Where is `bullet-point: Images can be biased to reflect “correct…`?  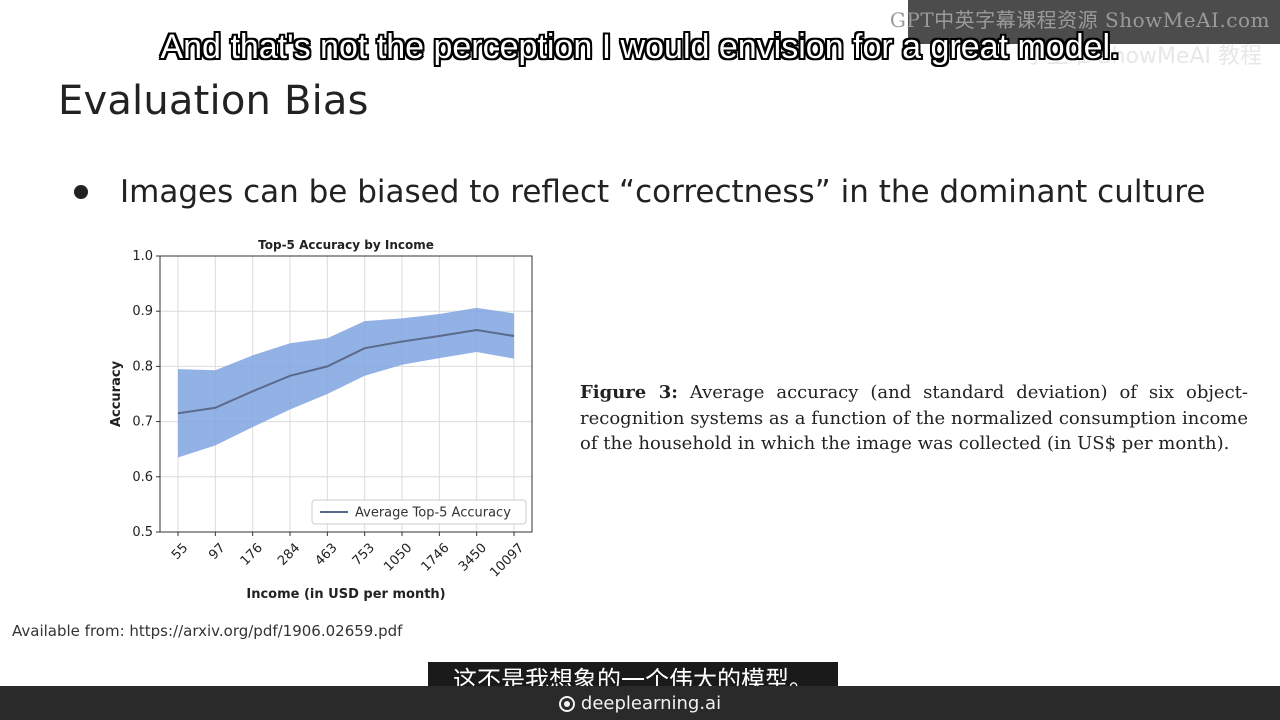 bullet-point: Images can be biased to reflect “correct… is located at coordinates (639, 192).